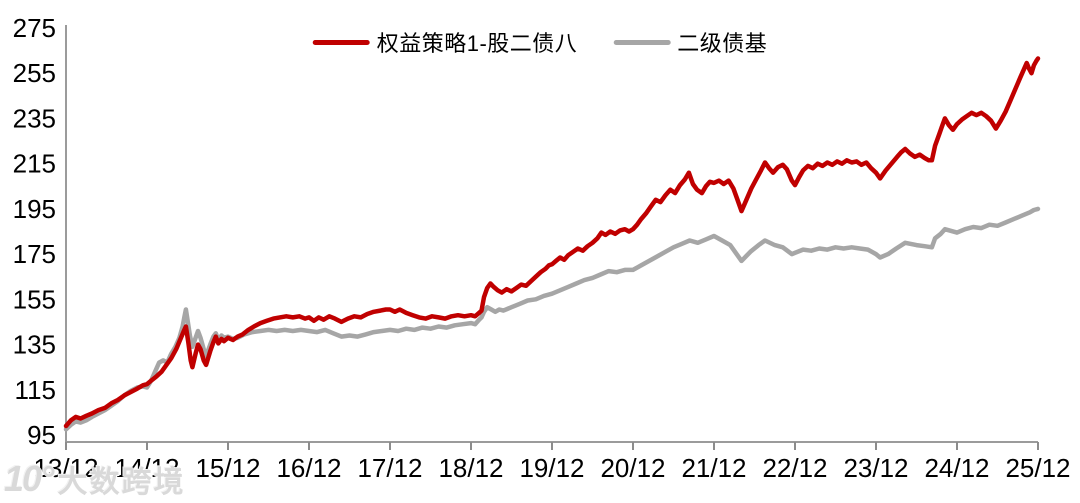 This screenshot has width=1080, height=503. I want to click on y-axis-label: 135, so click(34, 345).